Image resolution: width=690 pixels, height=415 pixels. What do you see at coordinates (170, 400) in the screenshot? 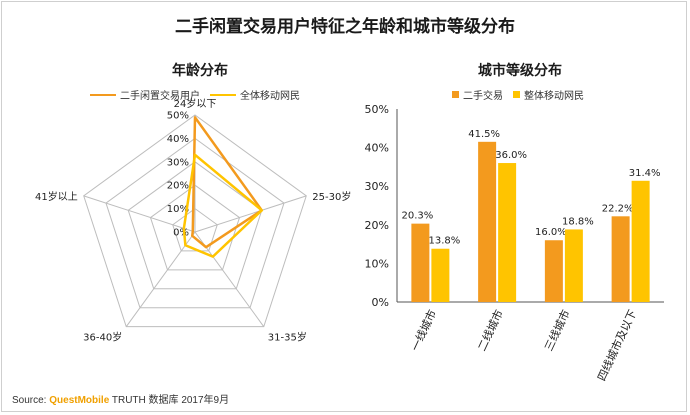
I see `source-suffix: TRUTH 数据库 2017年9月` at bounding box center [170, 400].